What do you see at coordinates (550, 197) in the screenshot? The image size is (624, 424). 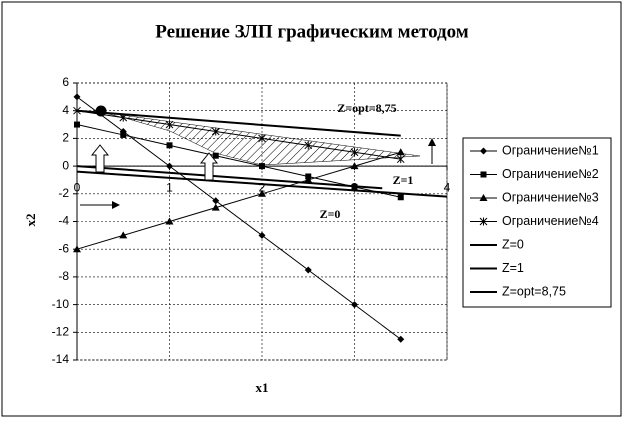 I see `legend-label: Ограничение№3` at bounding box center [550, 197].